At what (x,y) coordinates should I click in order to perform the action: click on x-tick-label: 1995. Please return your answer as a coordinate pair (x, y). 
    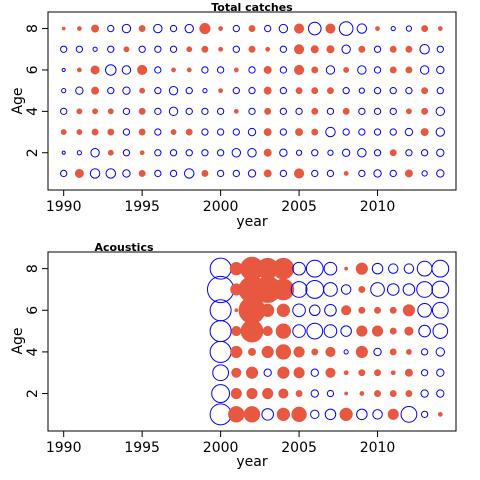
    Looking at the image, I should click on (142, 448).